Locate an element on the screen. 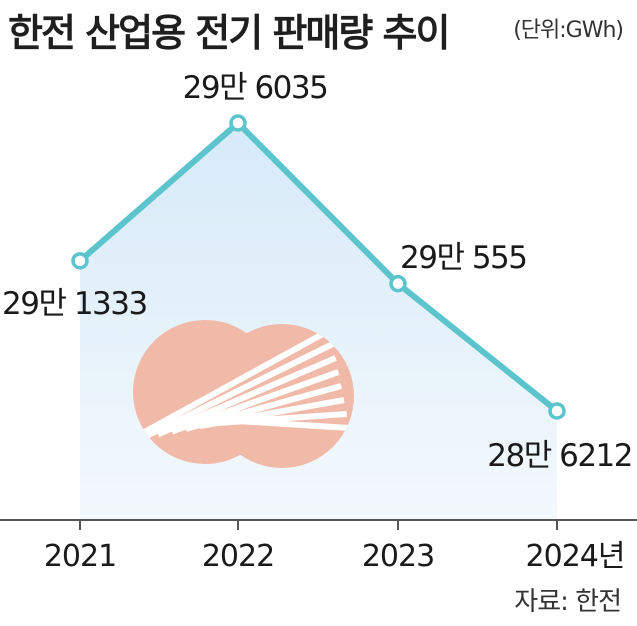 The width and height of the screenshot is (637, 626). unit-label: (단위:GWh) is located at coordinates (568, 30).